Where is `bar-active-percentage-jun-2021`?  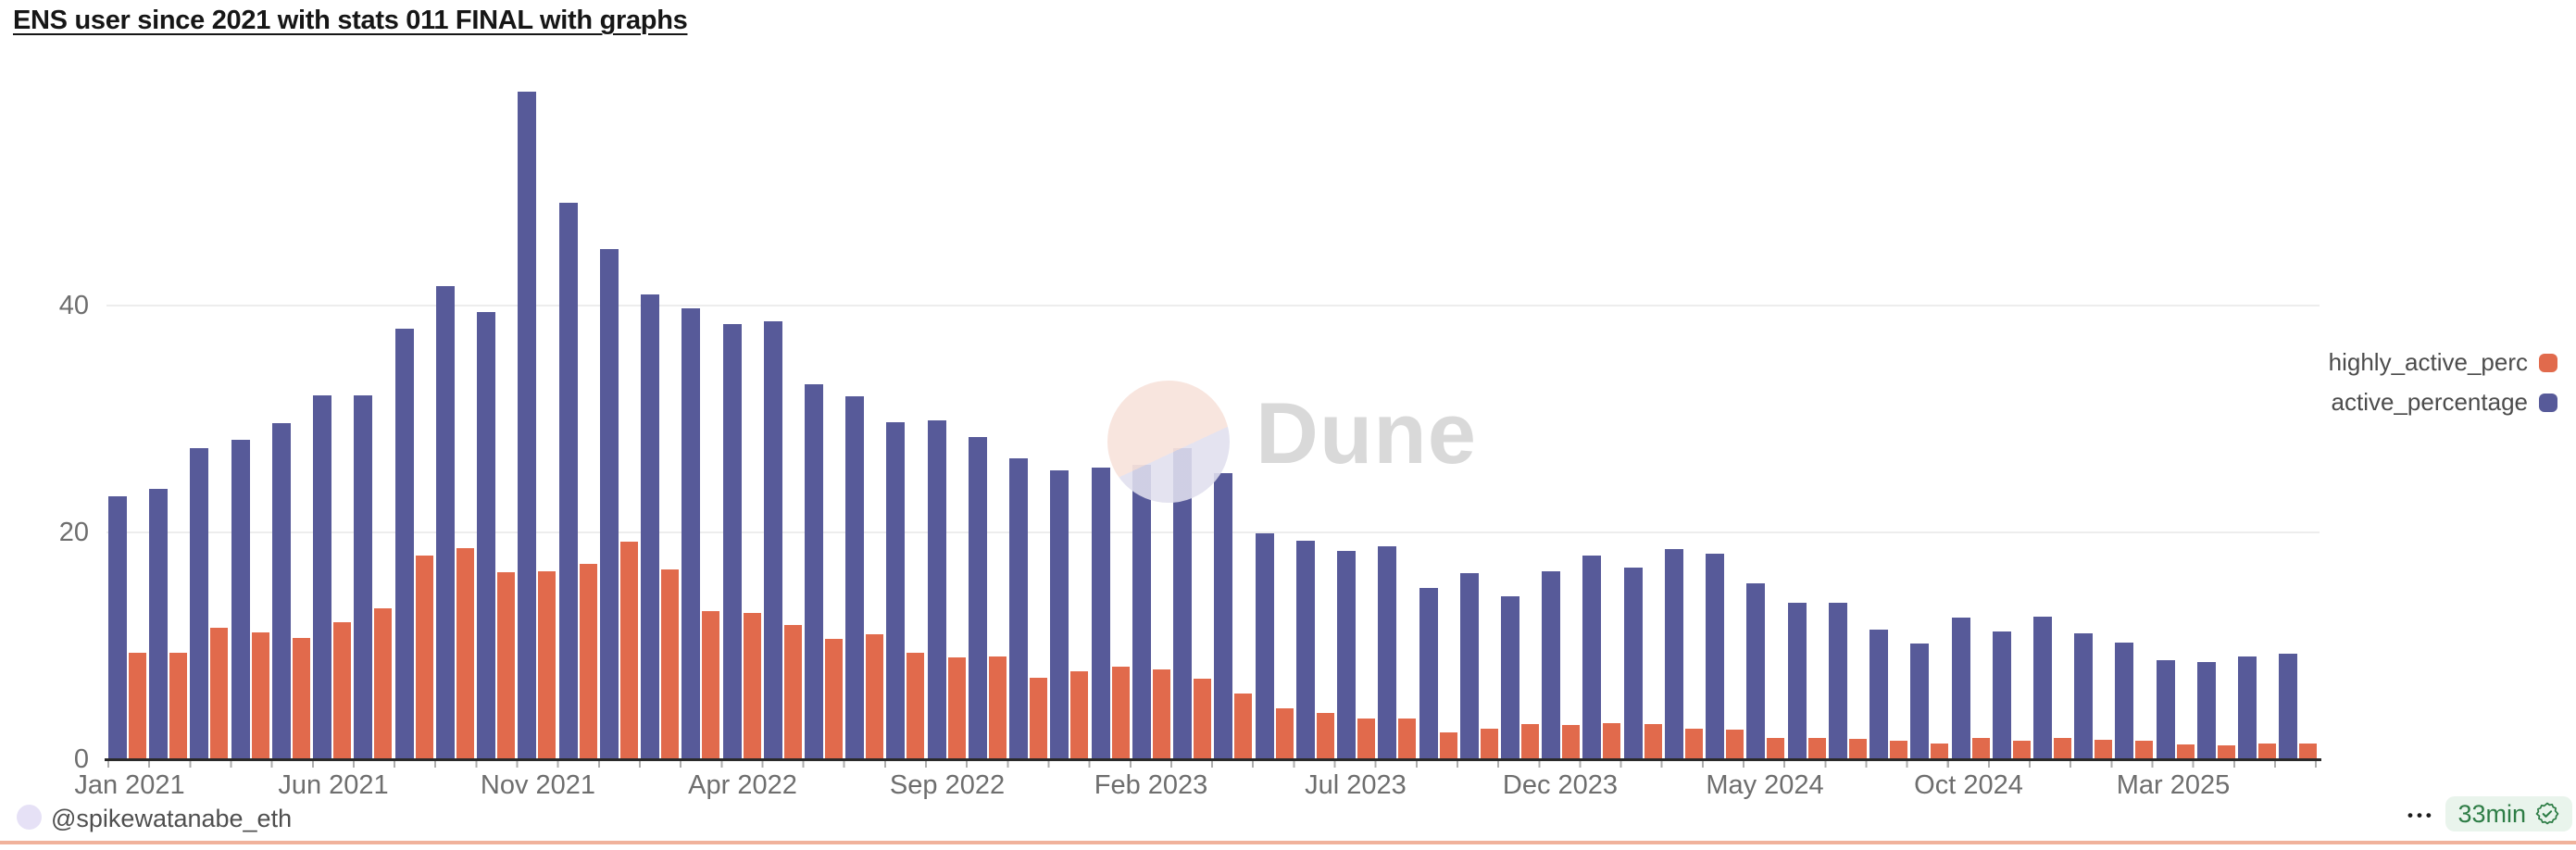
bar-active-percentage-jun-2021 is located at coordinates (322, 576).